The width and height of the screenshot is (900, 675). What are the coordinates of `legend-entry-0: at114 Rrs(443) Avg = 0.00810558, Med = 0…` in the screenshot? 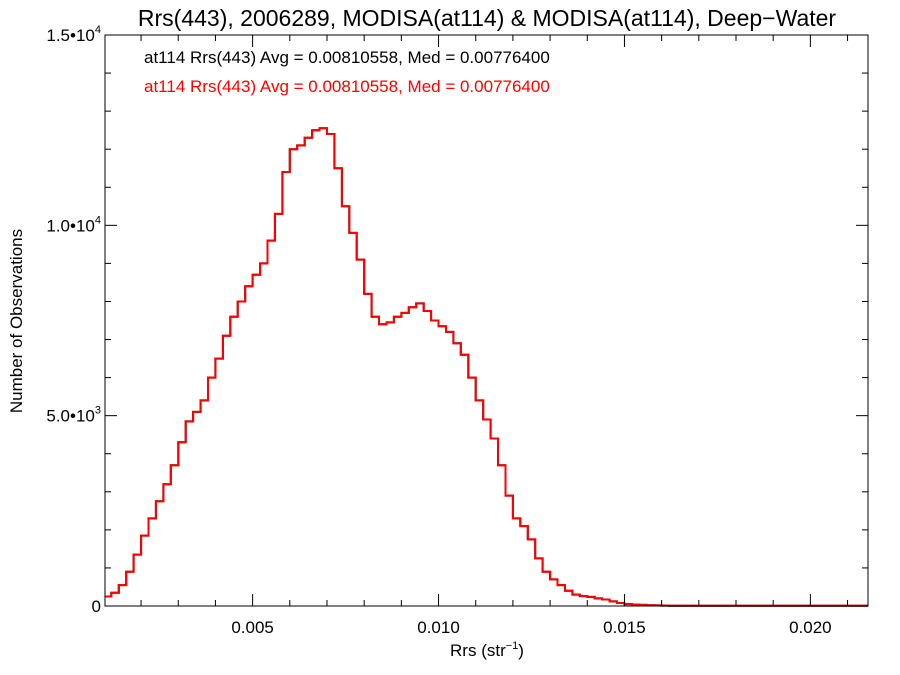 It's located at (347, 57).